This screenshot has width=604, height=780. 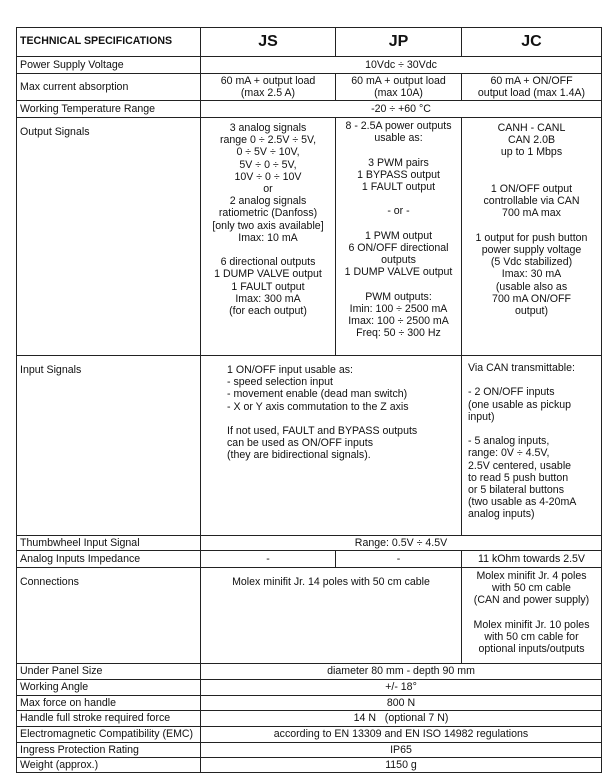 I want to click on row-label: Under Panel Size, so click(x=108, y=671).